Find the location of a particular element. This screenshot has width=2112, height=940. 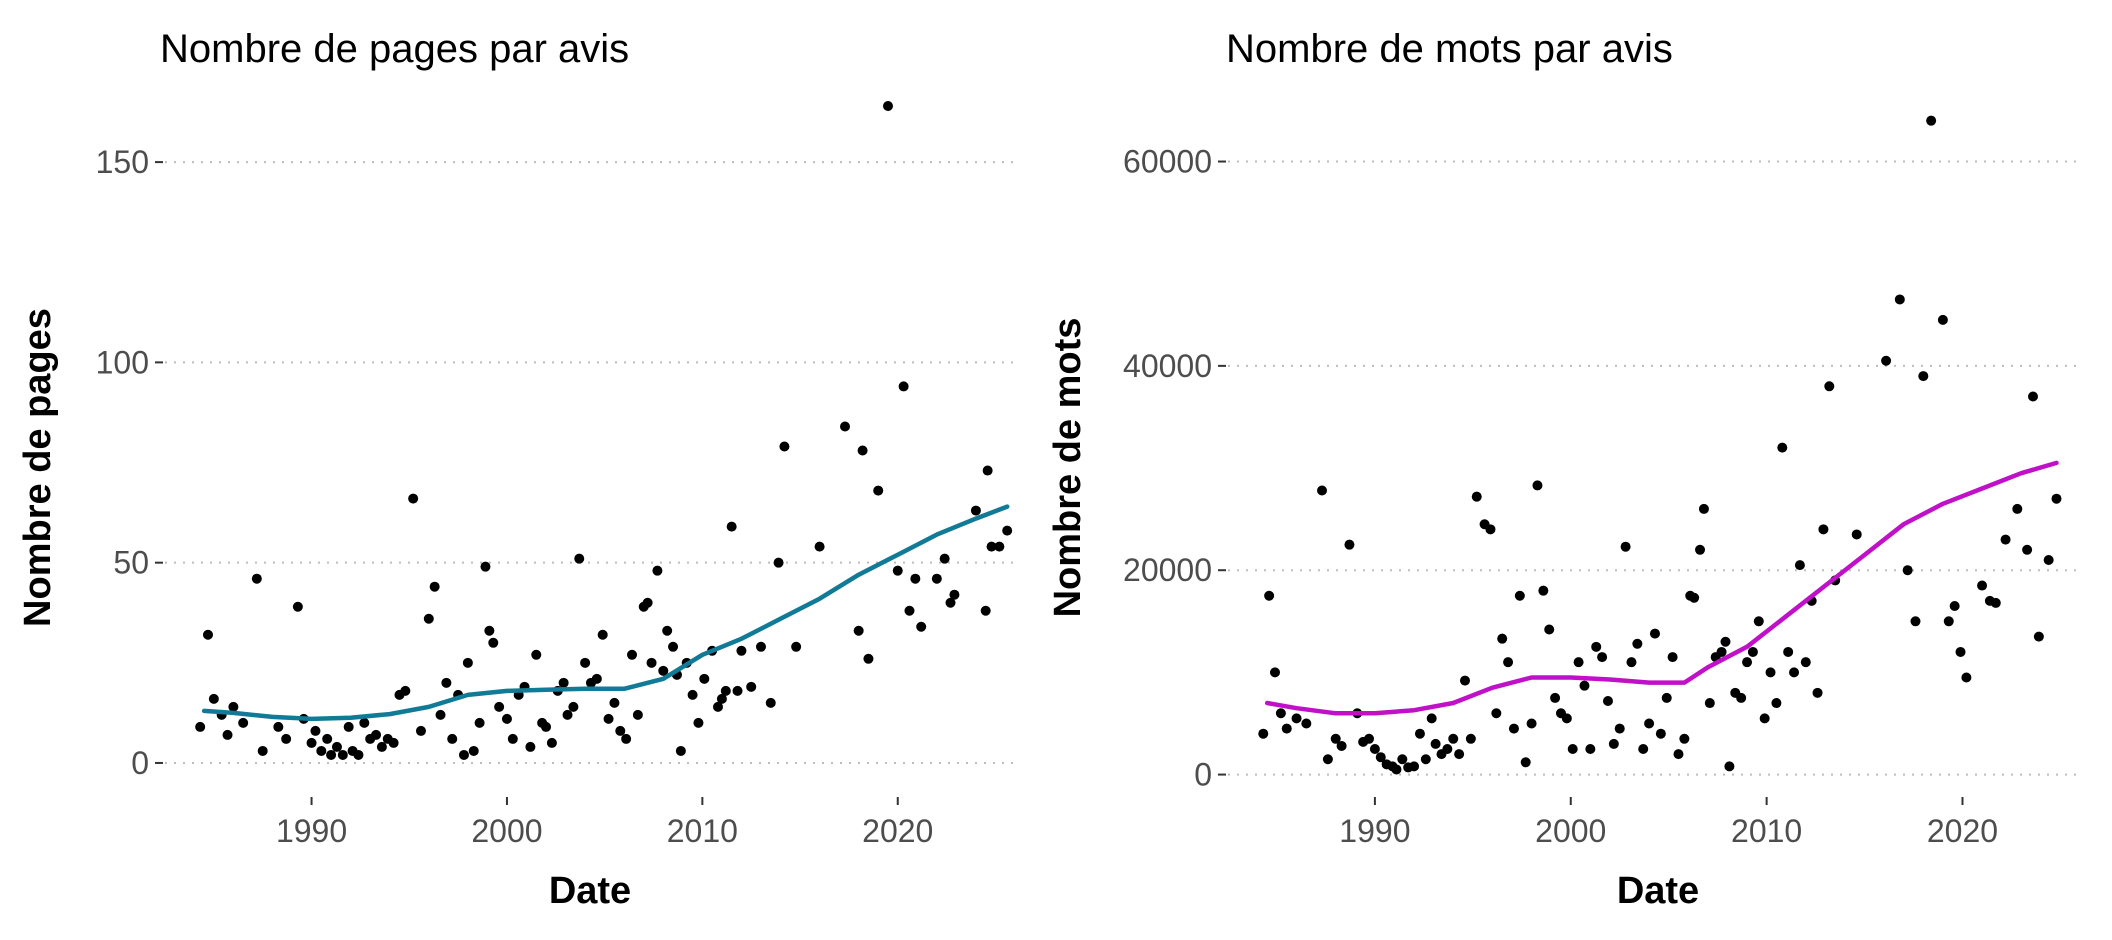

chart-1-xtick-label-1: 2000 is located at coordinates (1570, 831).